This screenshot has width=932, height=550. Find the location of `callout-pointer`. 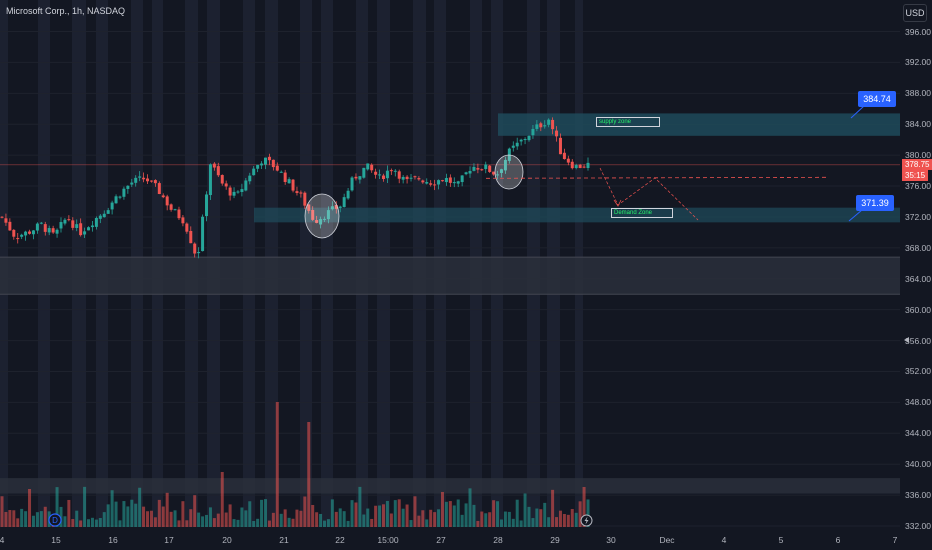

callout-pointer is located at coordinates (857, 112).